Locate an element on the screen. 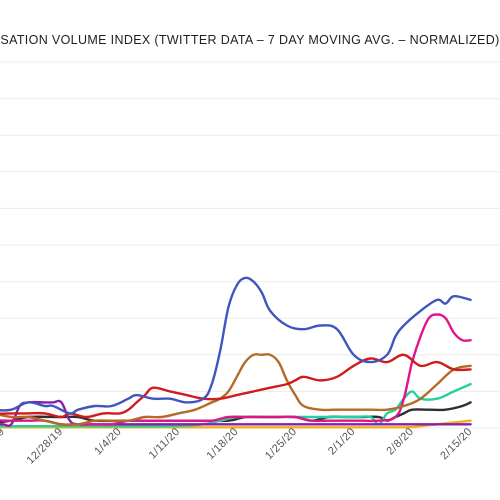  x-tick-label: 1/11/20 is located at coordinates (165, 444).